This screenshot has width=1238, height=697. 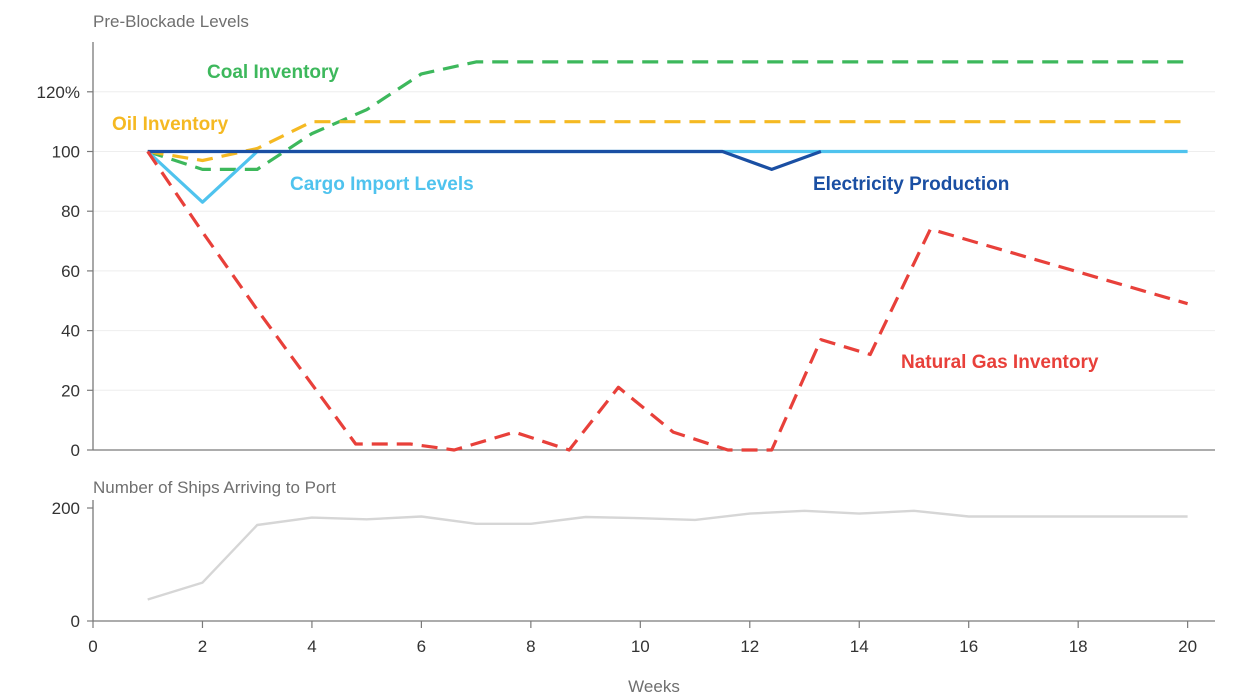 I want to click on x-tick-label: 18, so click(x=1078, y=646).